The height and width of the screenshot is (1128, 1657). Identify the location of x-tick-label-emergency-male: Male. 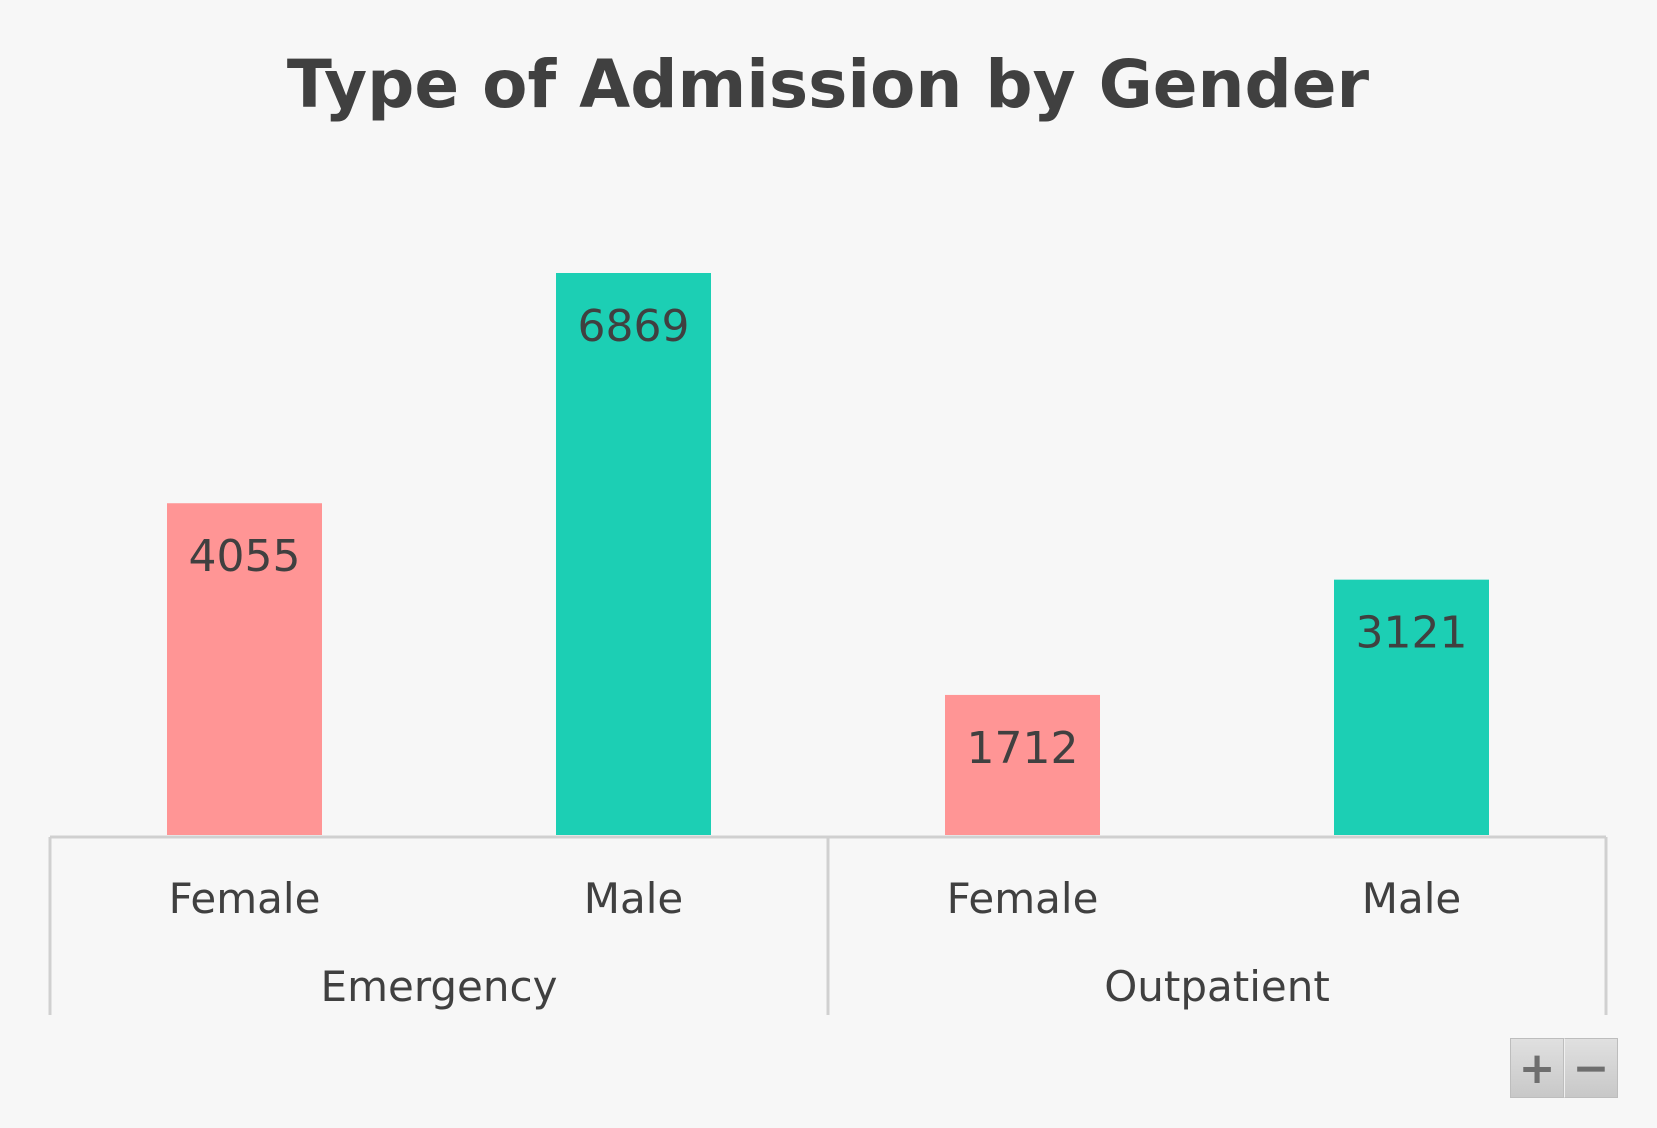
(633, 898).